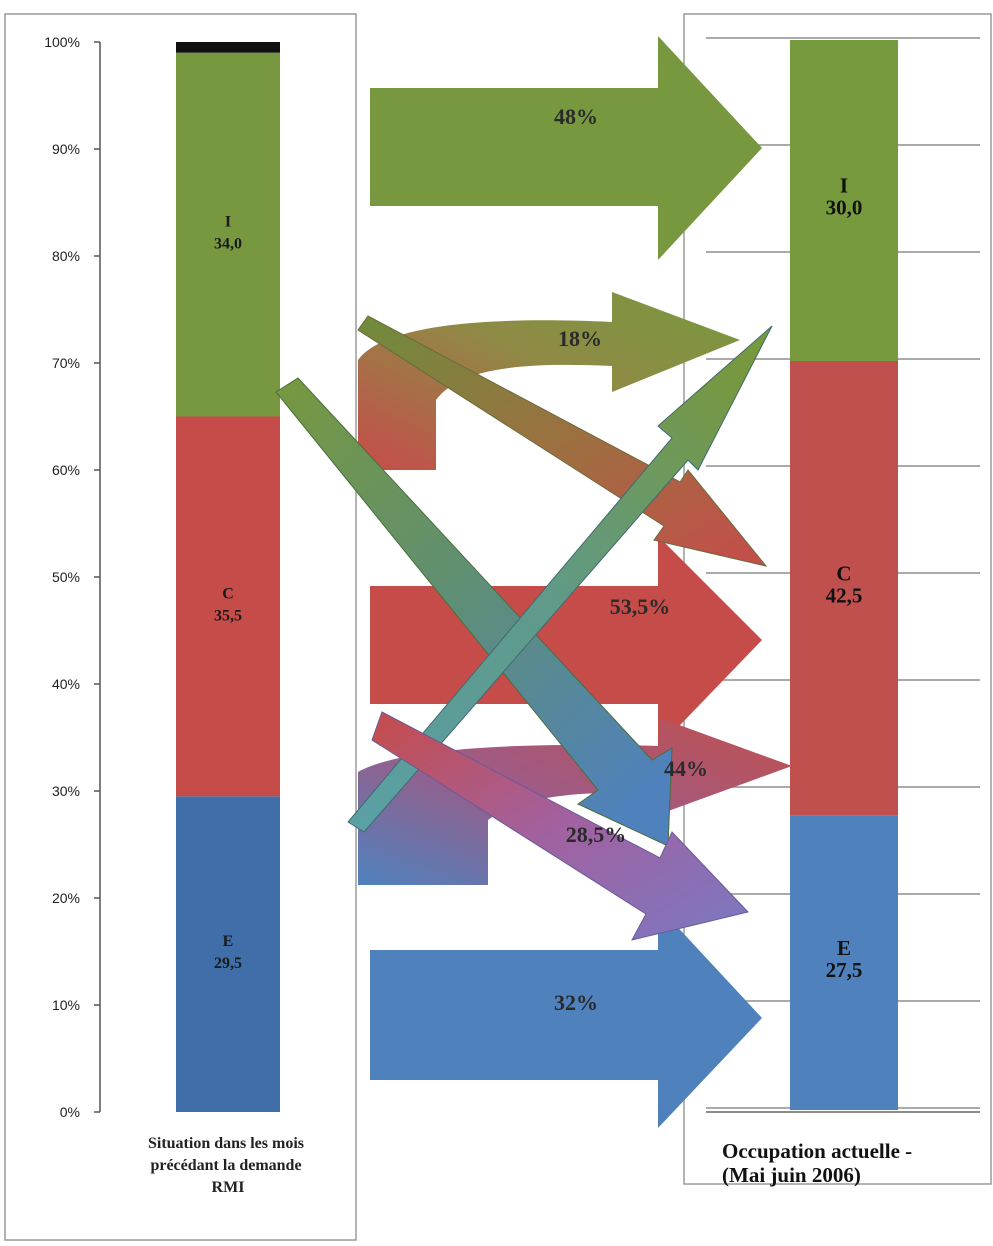 This screenshot has width=993, height=1246. I want to click on left-segment-c, so click(228, 606).